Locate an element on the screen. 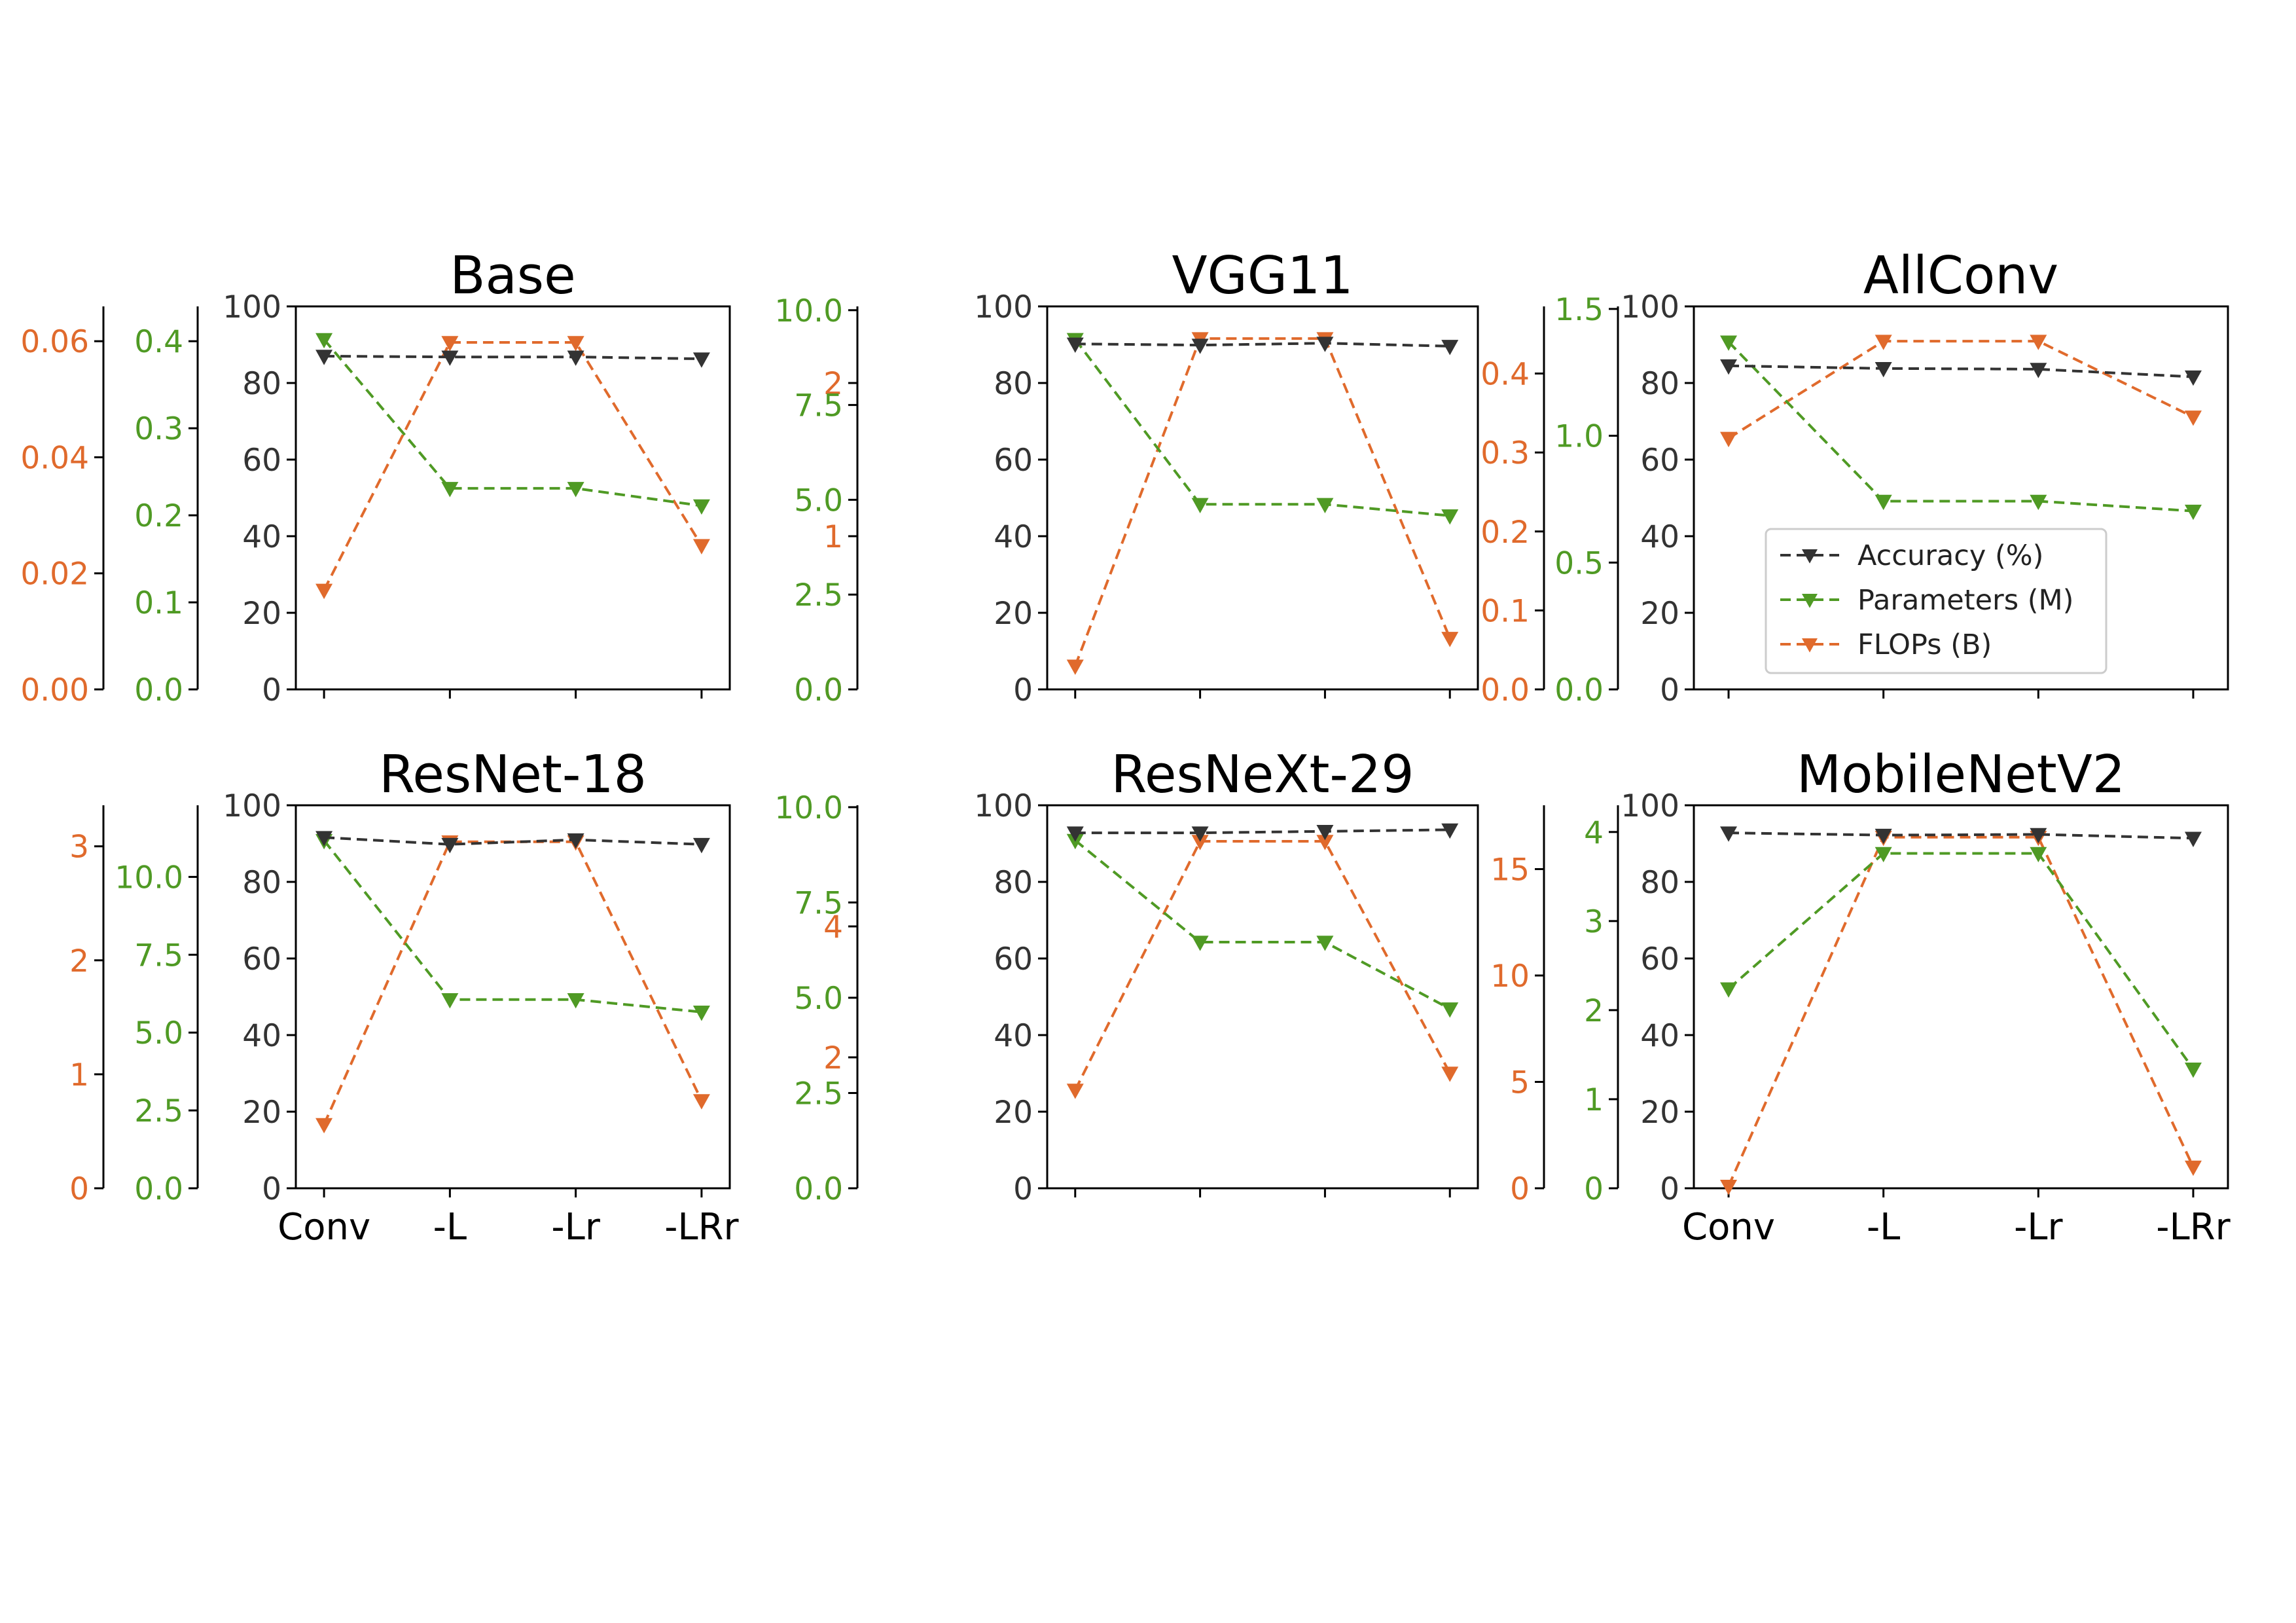  y-tick-label-parameters: 1.5 is located at coordinates (1579, 310).